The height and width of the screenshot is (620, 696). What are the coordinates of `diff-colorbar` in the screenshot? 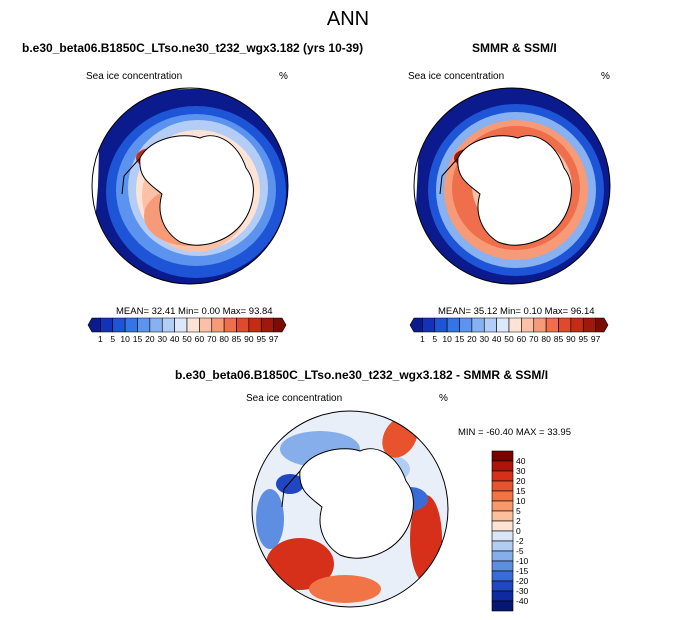 It's located at (502, 531).